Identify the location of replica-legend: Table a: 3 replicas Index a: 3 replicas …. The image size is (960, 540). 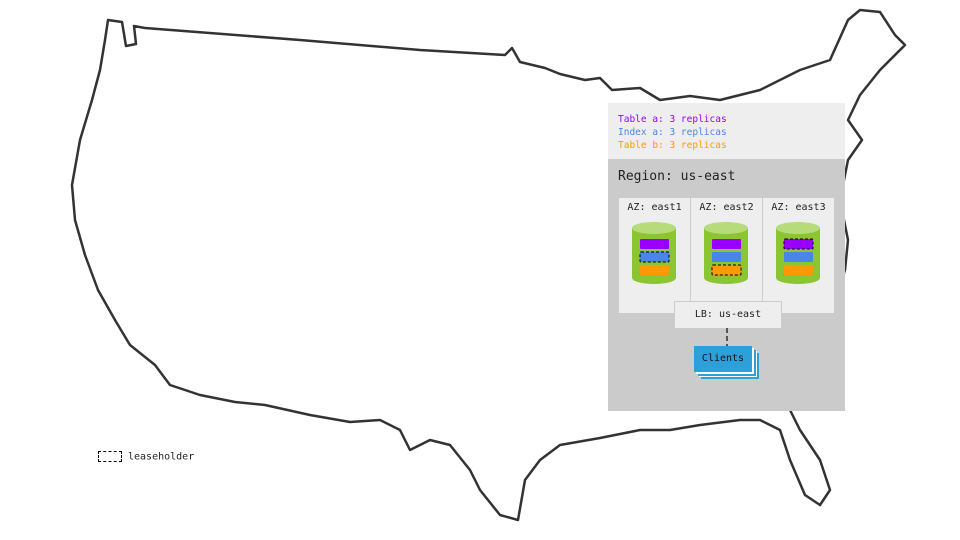
(726, 131).